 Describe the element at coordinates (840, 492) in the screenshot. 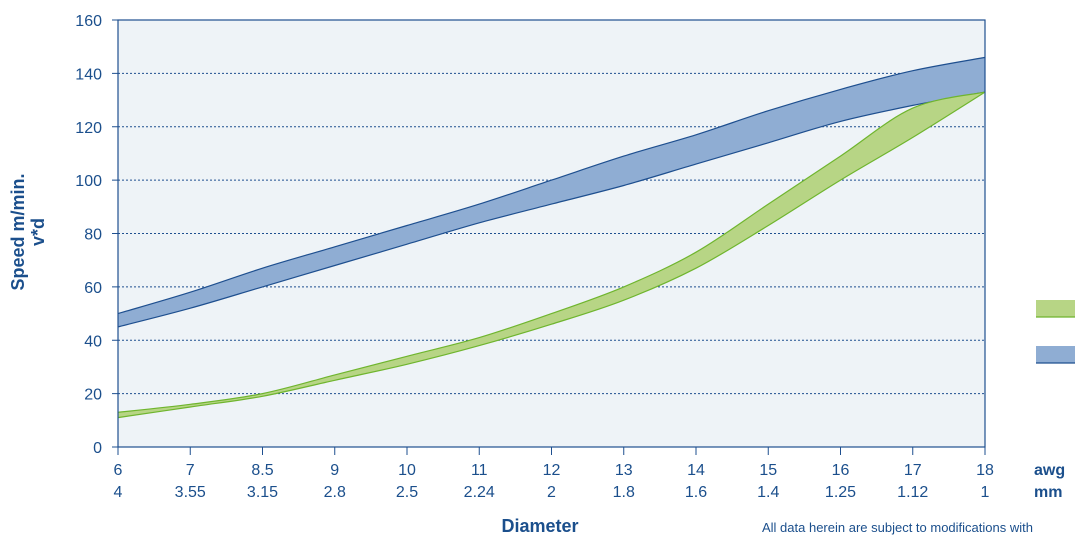

I see `x-tick-label-mm: 1.25` at that location.